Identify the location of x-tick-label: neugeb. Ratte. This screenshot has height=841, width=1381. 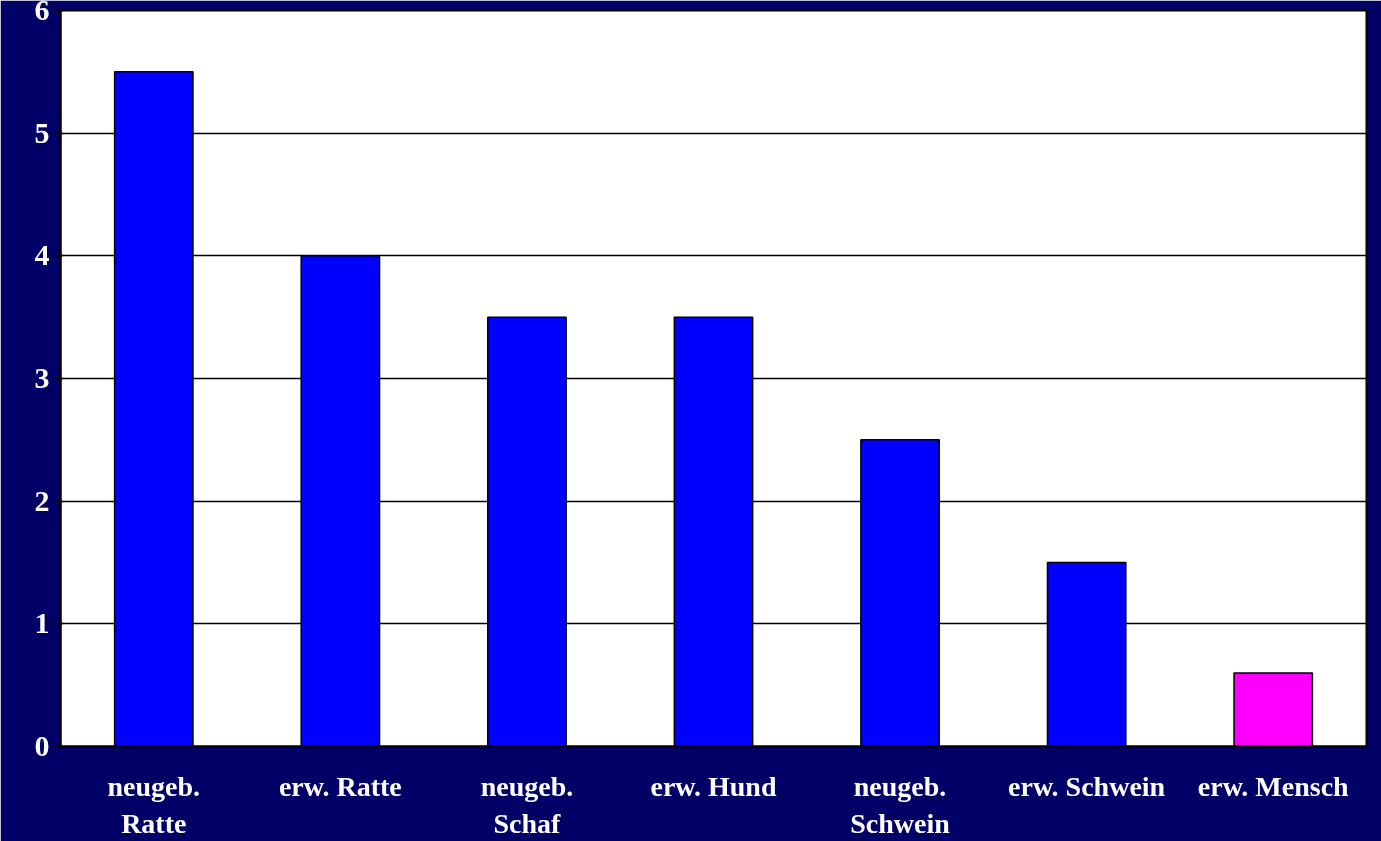
(154, 804).